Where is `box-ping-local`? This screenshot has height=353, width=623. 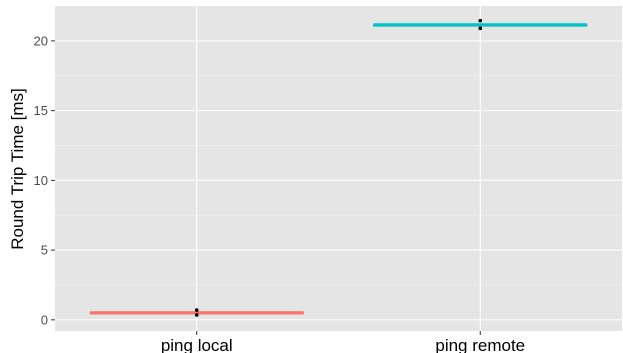
box-ping-local is located at coordinates (196, 312).